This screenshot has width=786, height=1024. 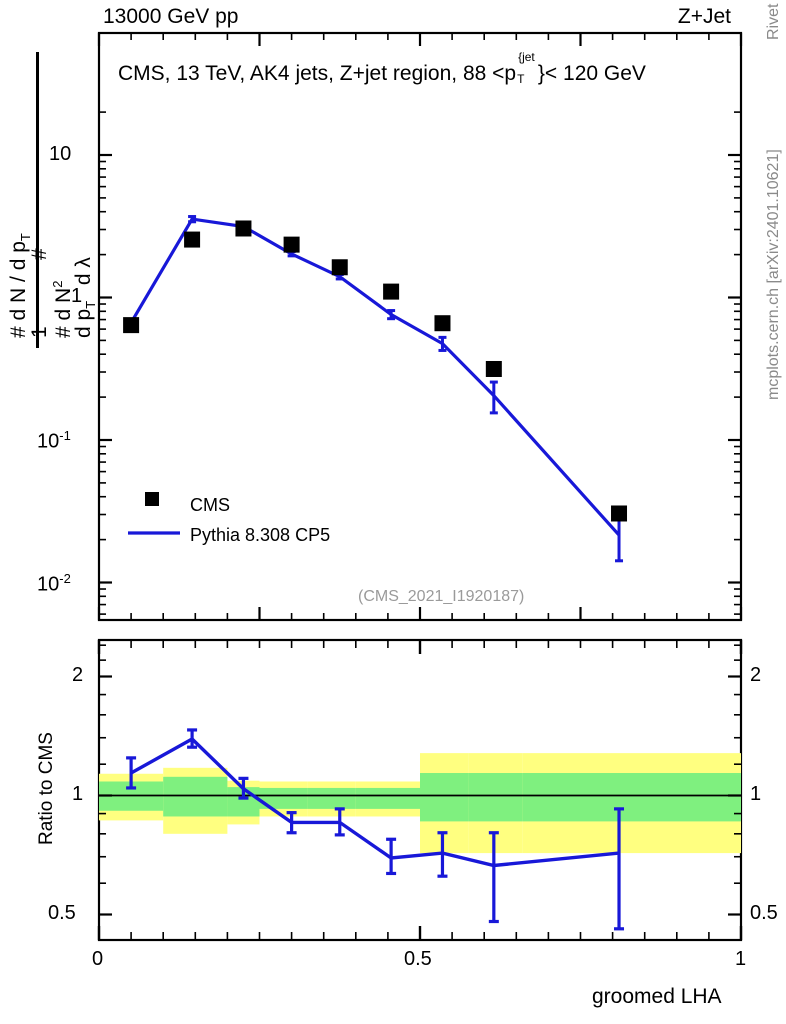 I want to click on ytick-label-1e-1: 10⁻¹, so click(x=54, y=440).